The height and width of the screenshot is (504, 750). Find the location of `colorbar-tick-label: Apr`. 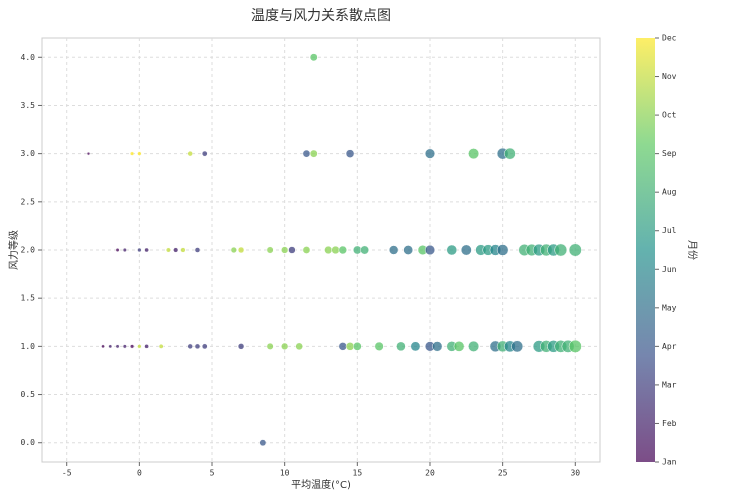

colorbar-tick-label: Apr is located at coordinates (669, 346).